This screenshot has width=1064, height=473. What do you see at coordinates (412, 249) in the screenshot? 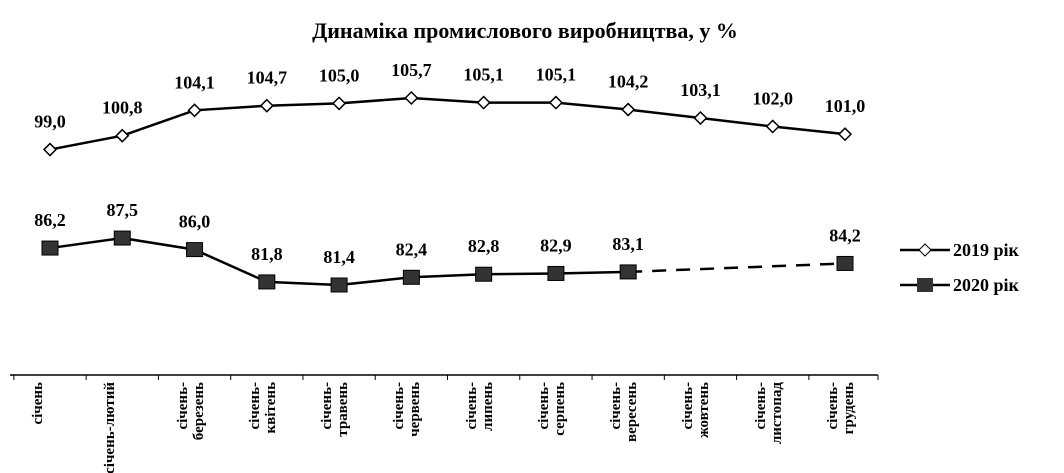
I see `data-label: 82,4` at bounding box center [412, 249].